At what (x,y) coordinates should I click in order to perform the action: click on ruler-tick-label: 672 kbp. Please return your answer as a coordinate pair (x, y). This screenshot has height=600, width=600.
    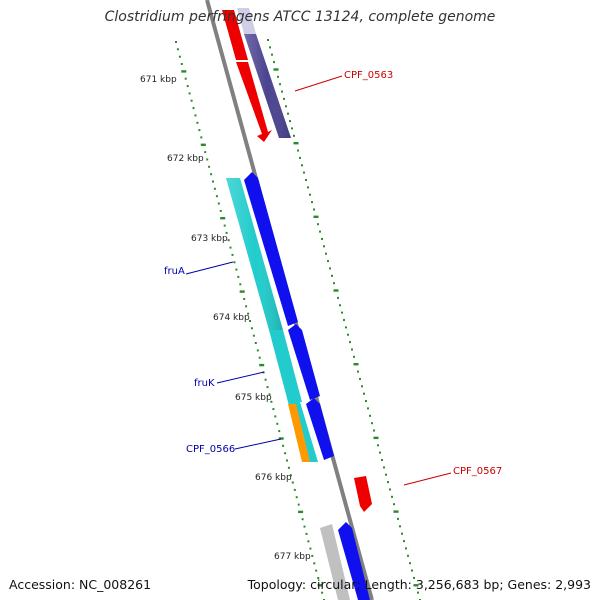
    Looking at the image, I should click on (185, 159).